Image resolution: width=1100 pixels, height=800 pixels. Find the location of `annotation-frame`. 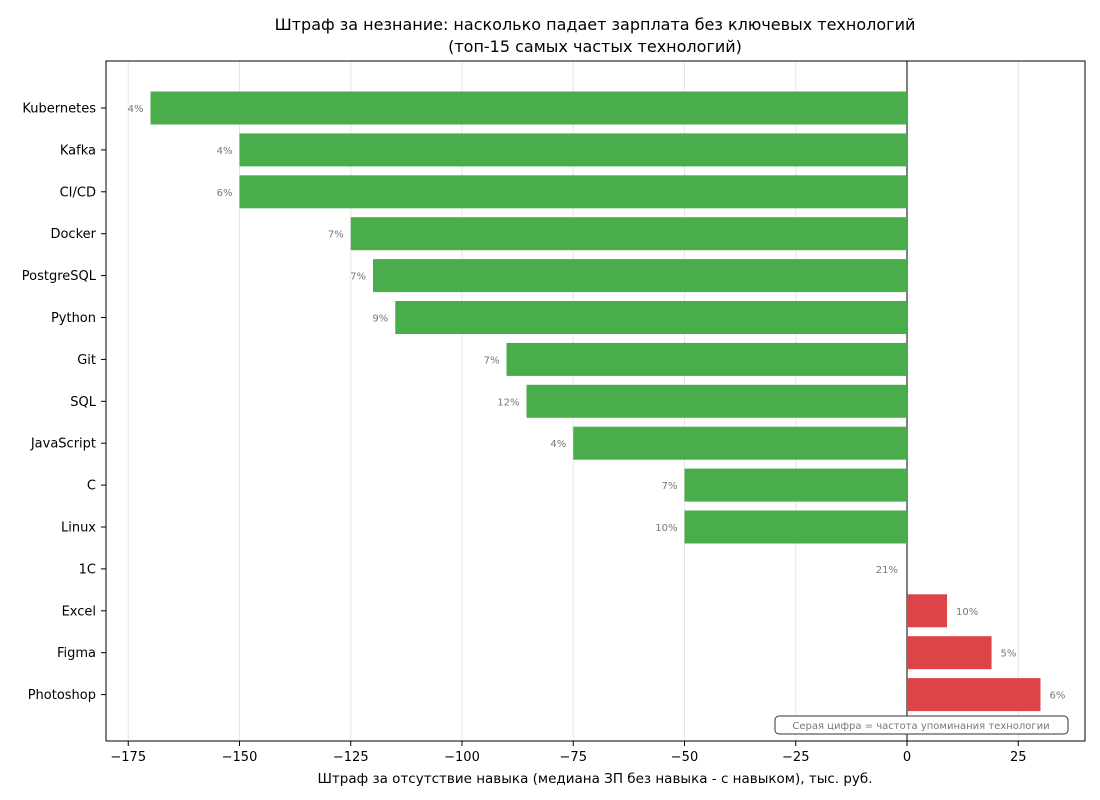

annotation-frame is located at coordinates (921, 725).